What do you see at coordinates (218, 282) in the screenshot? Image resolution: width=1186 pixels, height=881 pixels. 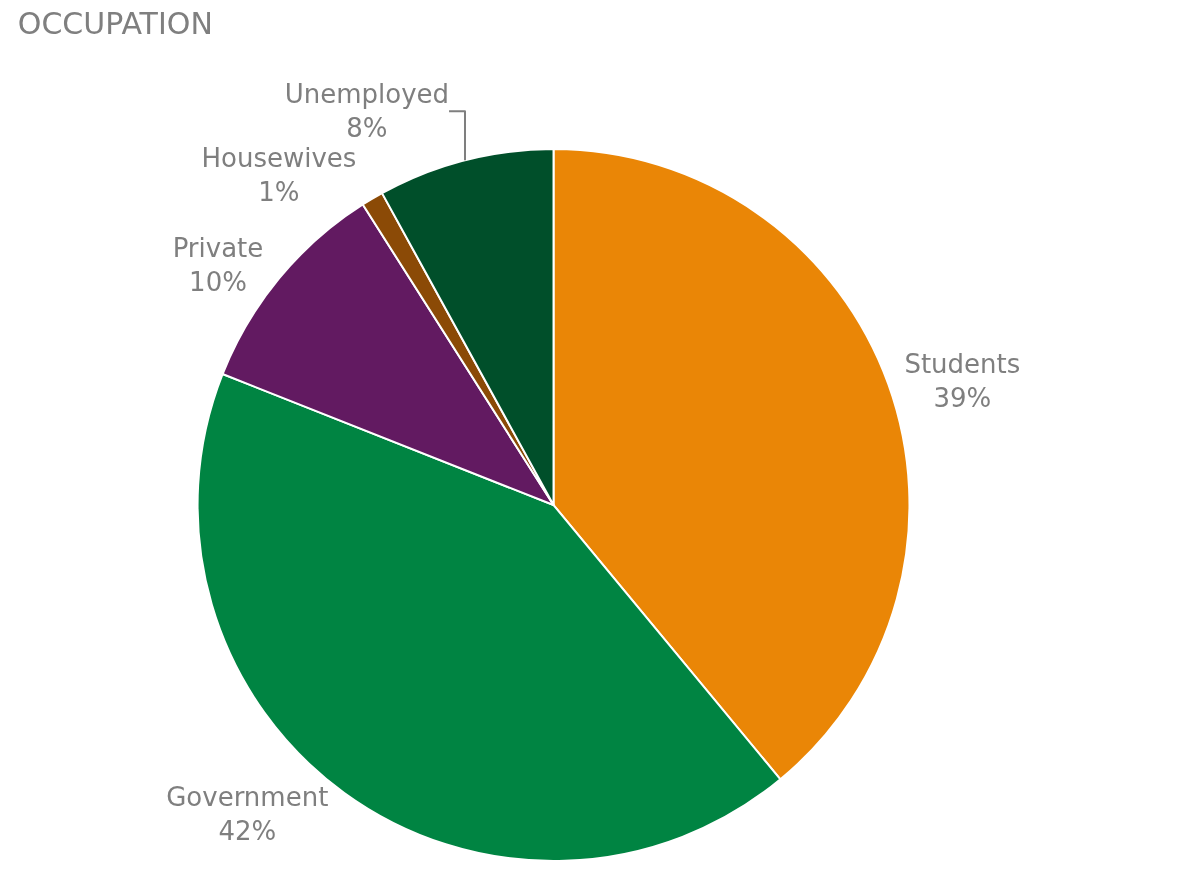 I see `data-label: 10%` at bounding box center [218, 282].